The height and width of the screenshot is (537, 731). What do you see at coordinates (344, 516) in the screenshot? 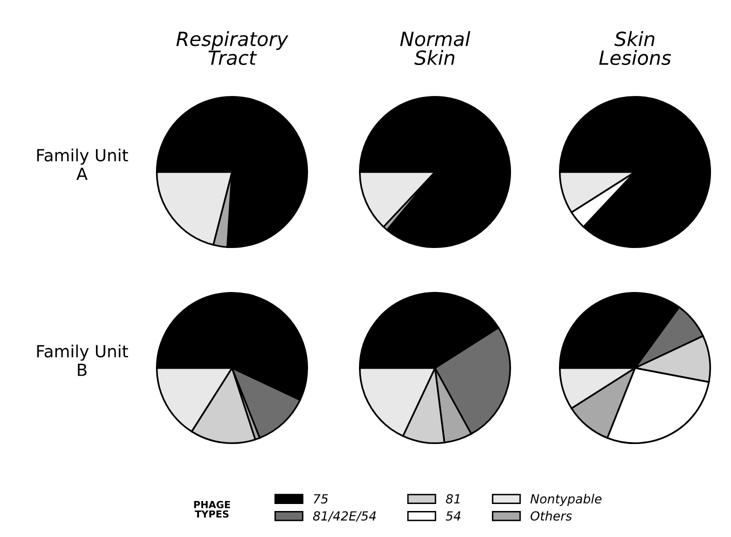
I see `legend-label: 81/42E/54` at bounding box center [344, 516].